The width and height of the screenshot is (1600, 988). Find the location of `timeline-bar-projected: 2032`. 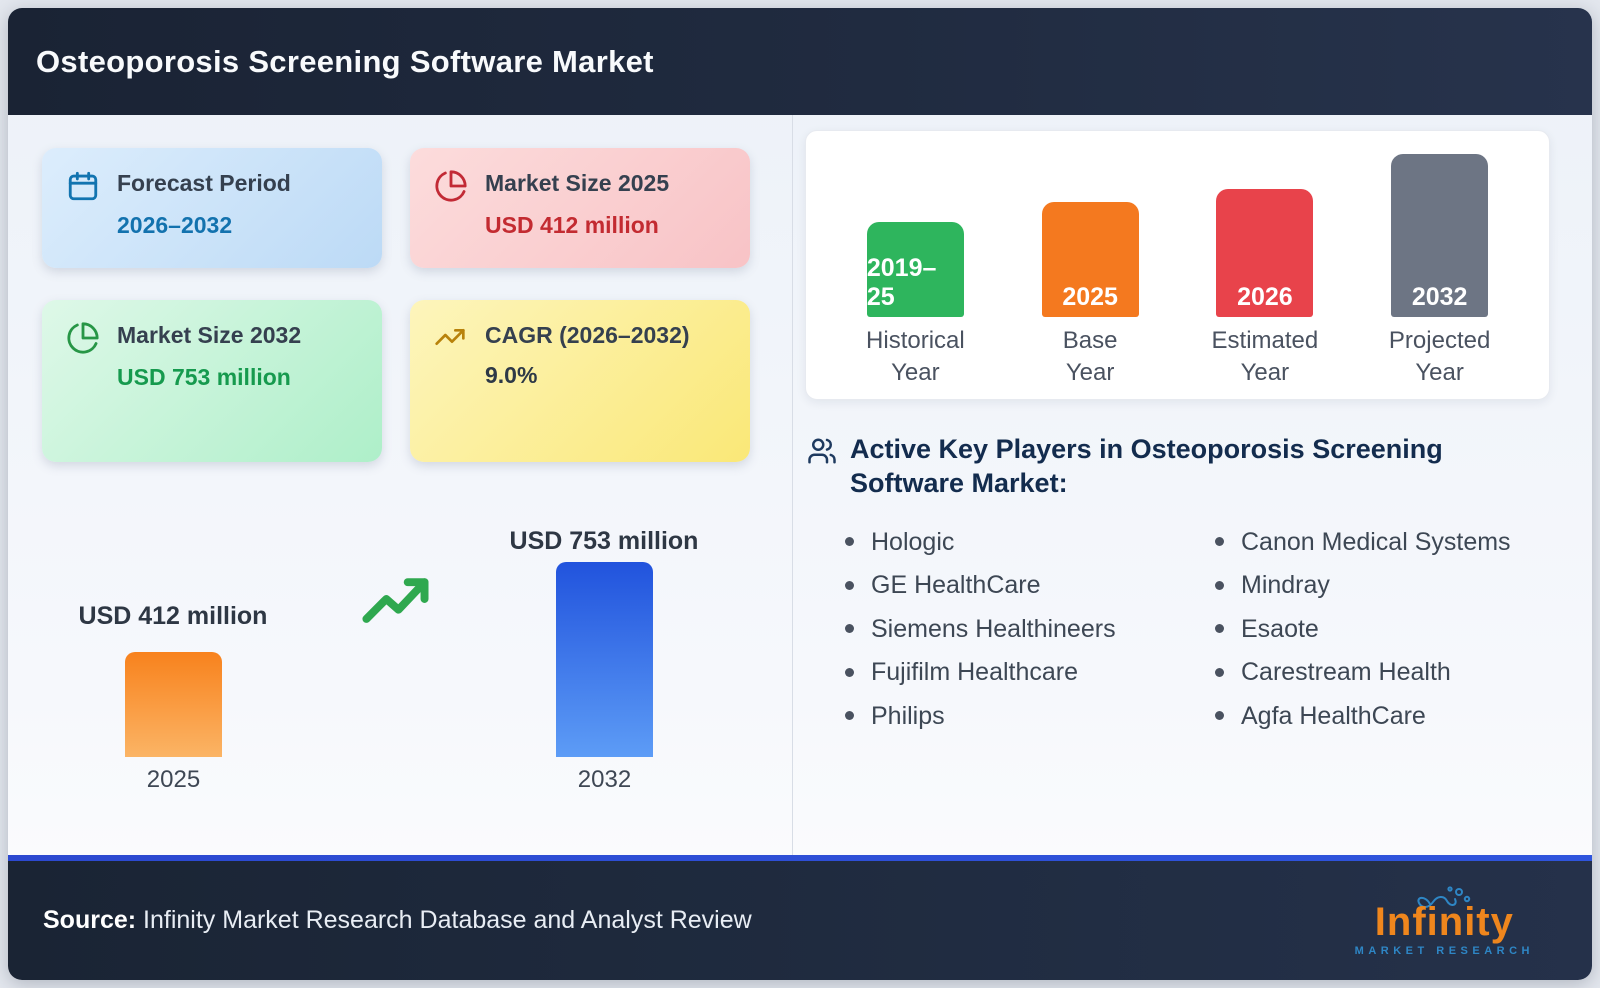

timeline-bar-projected: 2032 is located at coordinates (1440, 235).